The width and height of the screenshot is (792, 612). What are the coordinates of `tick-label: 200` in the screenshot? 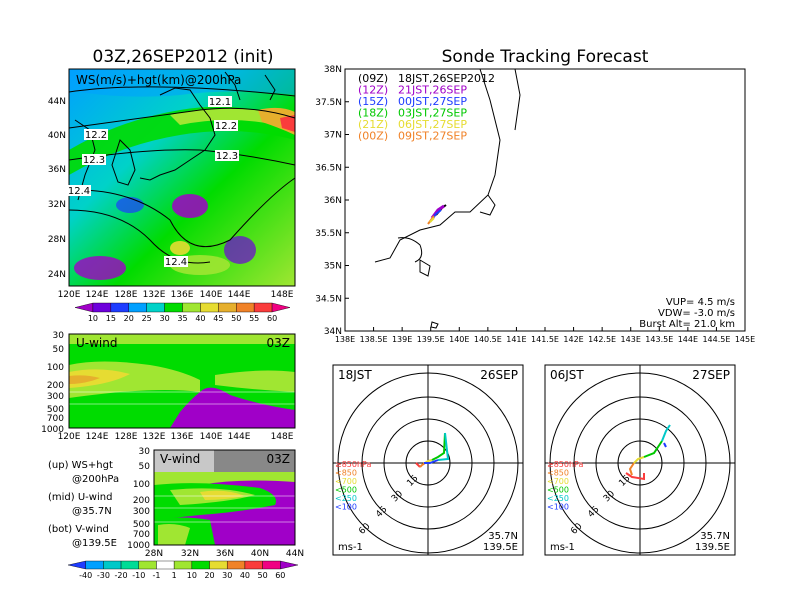 It's located at (141, 501).